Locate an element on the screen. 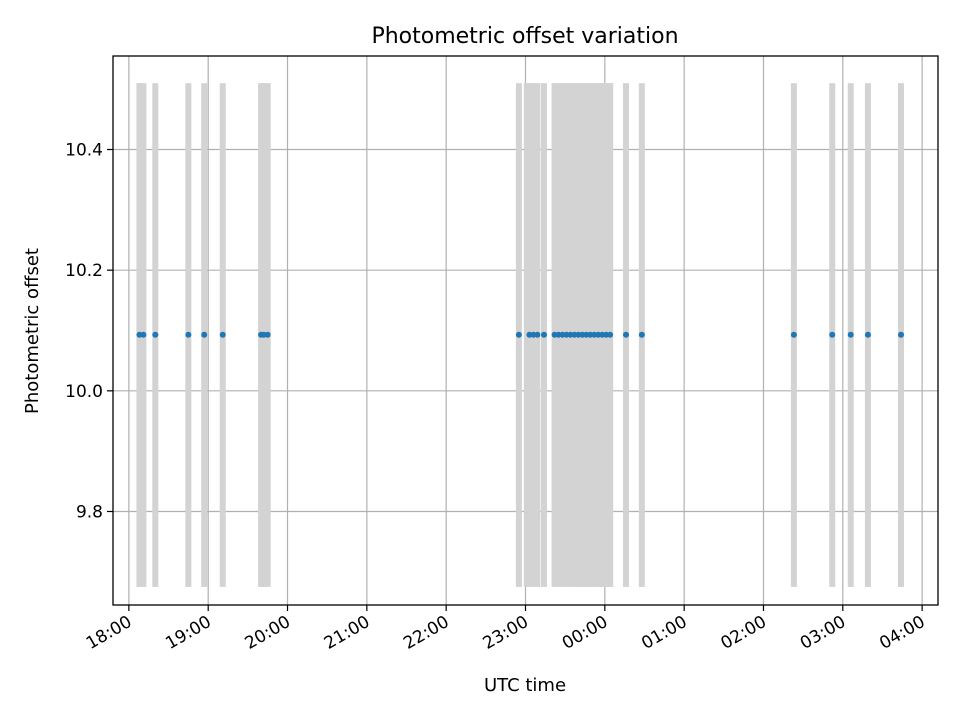 This screenshot has height=720, width=960. x-axis-label: UTC time is located at coordinates (525, 685).